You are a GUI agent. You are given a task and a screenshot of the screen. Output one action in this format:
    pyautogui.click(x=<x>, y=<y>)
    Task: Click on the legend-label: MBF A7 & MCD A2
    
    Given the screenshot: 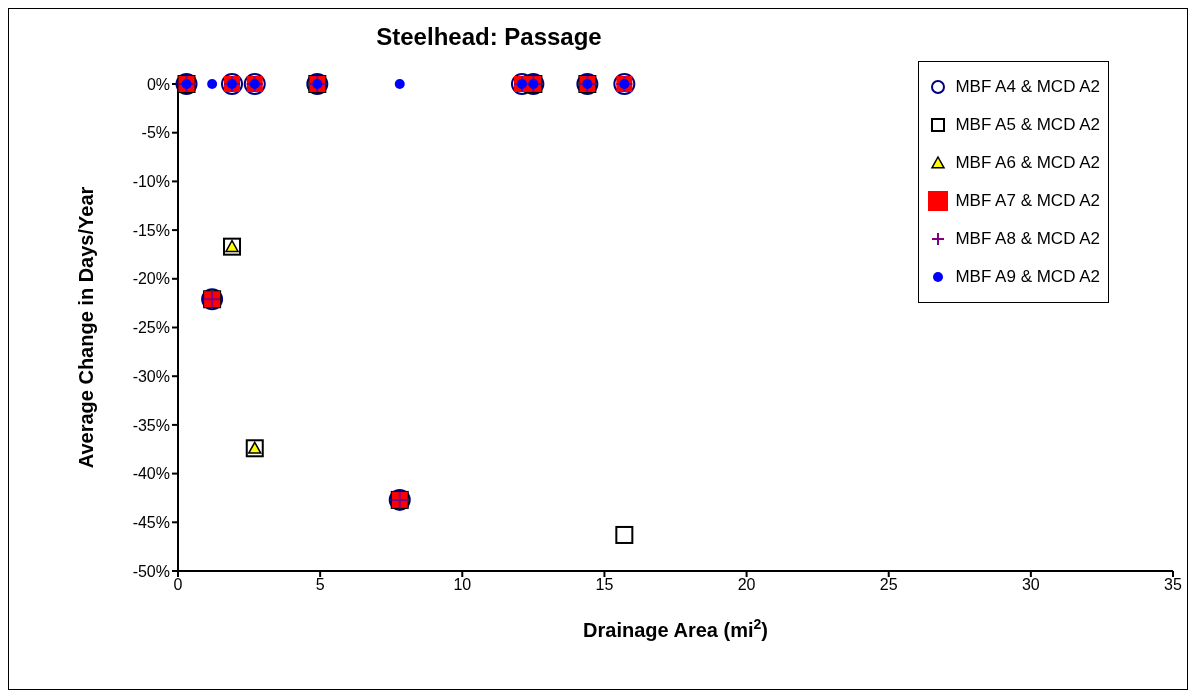 What is the action you would take?
    pyautogui.click(x=1027, y=201)
    